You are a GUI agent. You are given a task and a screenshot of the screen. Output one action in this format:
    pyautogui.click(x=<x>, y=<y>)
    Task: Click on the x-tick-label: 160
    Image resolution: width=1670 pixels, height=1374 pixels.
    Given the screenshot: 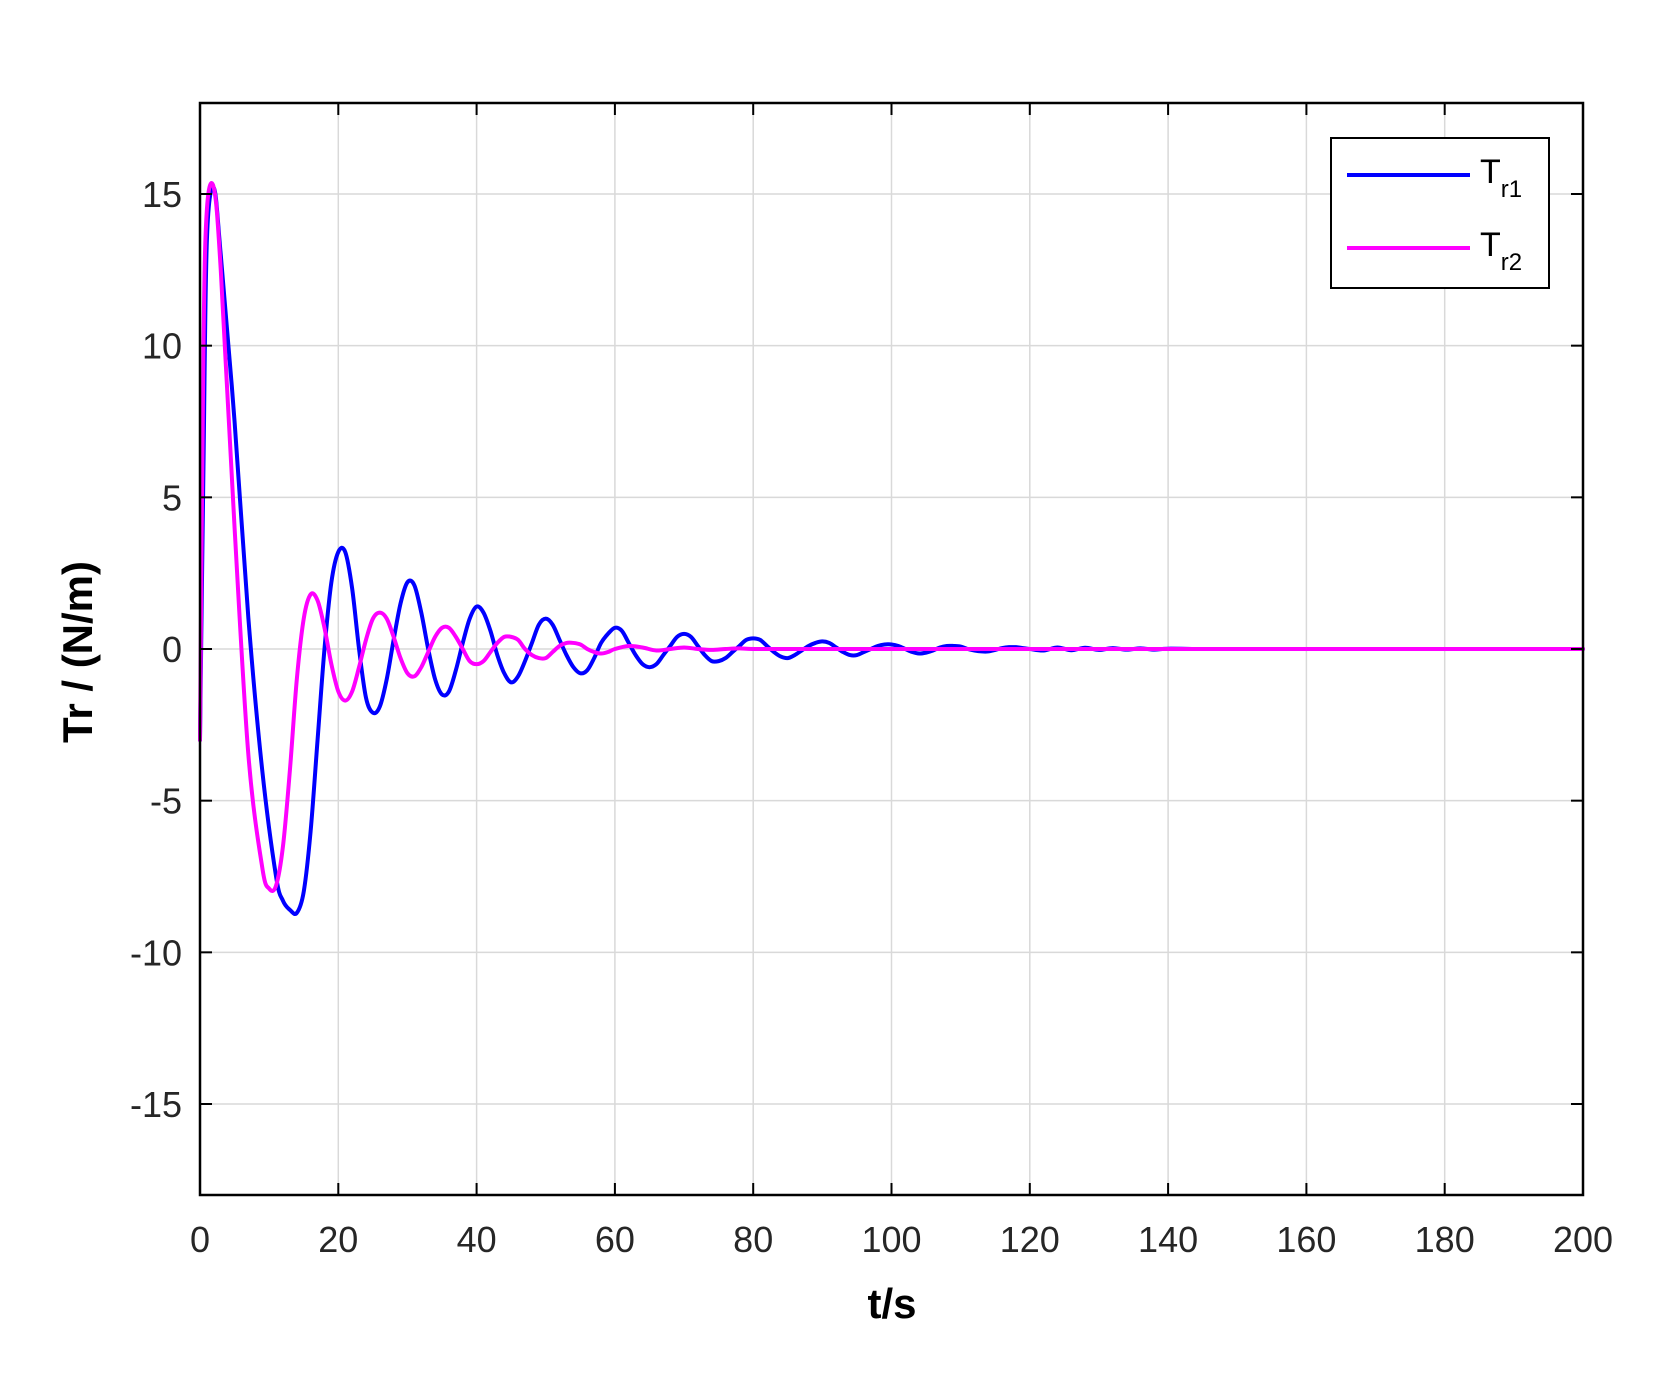 What is the action you would take?
    pyautogui.click(x=1306, y=1239)
    